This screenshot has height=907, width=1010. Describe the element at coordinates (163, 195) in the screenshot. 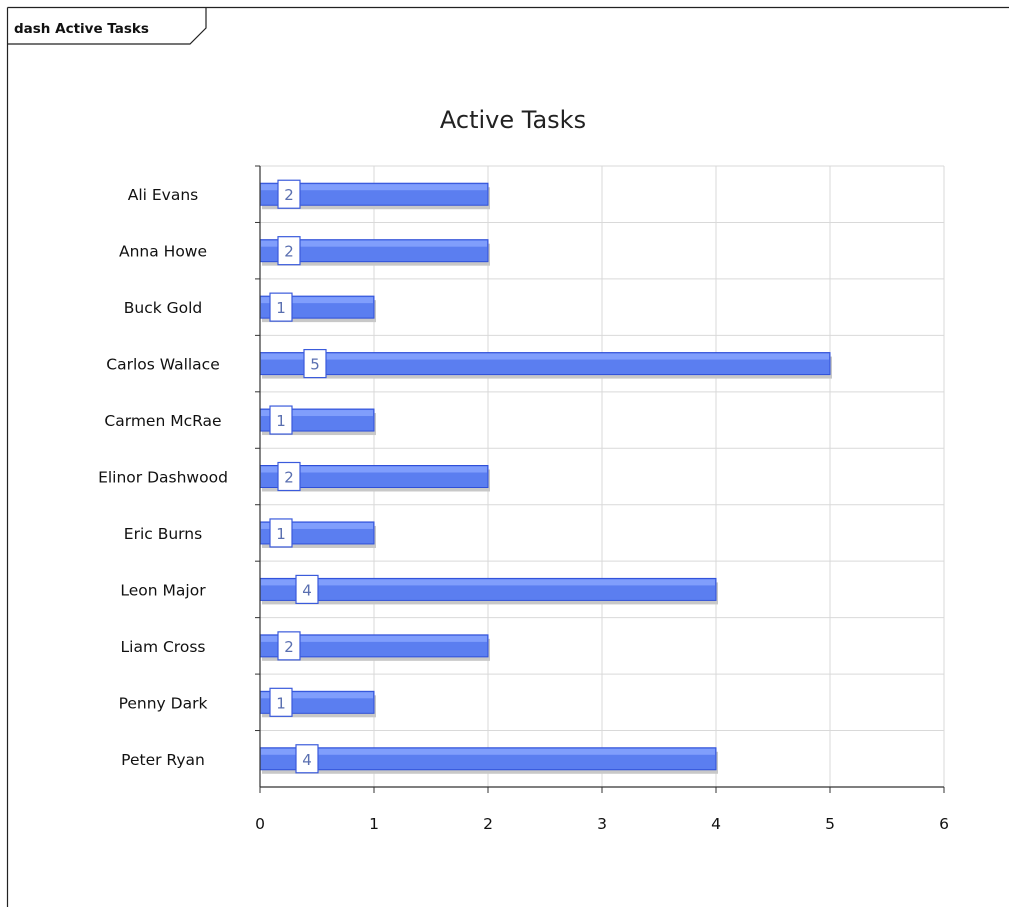

I see `category-label: Ali Evans` at that location.